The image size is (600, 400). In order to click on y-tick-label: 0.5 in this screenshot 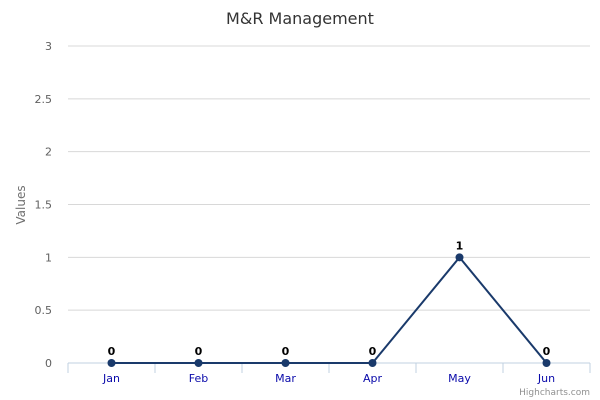, I will do `click(44, 310)`.